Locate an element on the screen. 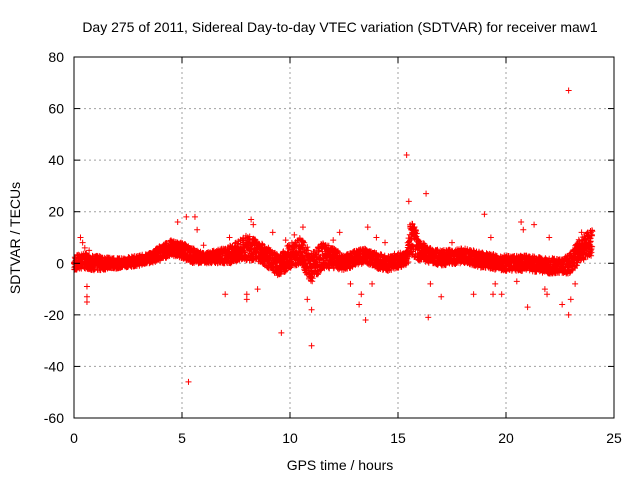 The height and width of the screenshot is (480, 640). x-tick-label: 5 is located at coordinates (182, 438).